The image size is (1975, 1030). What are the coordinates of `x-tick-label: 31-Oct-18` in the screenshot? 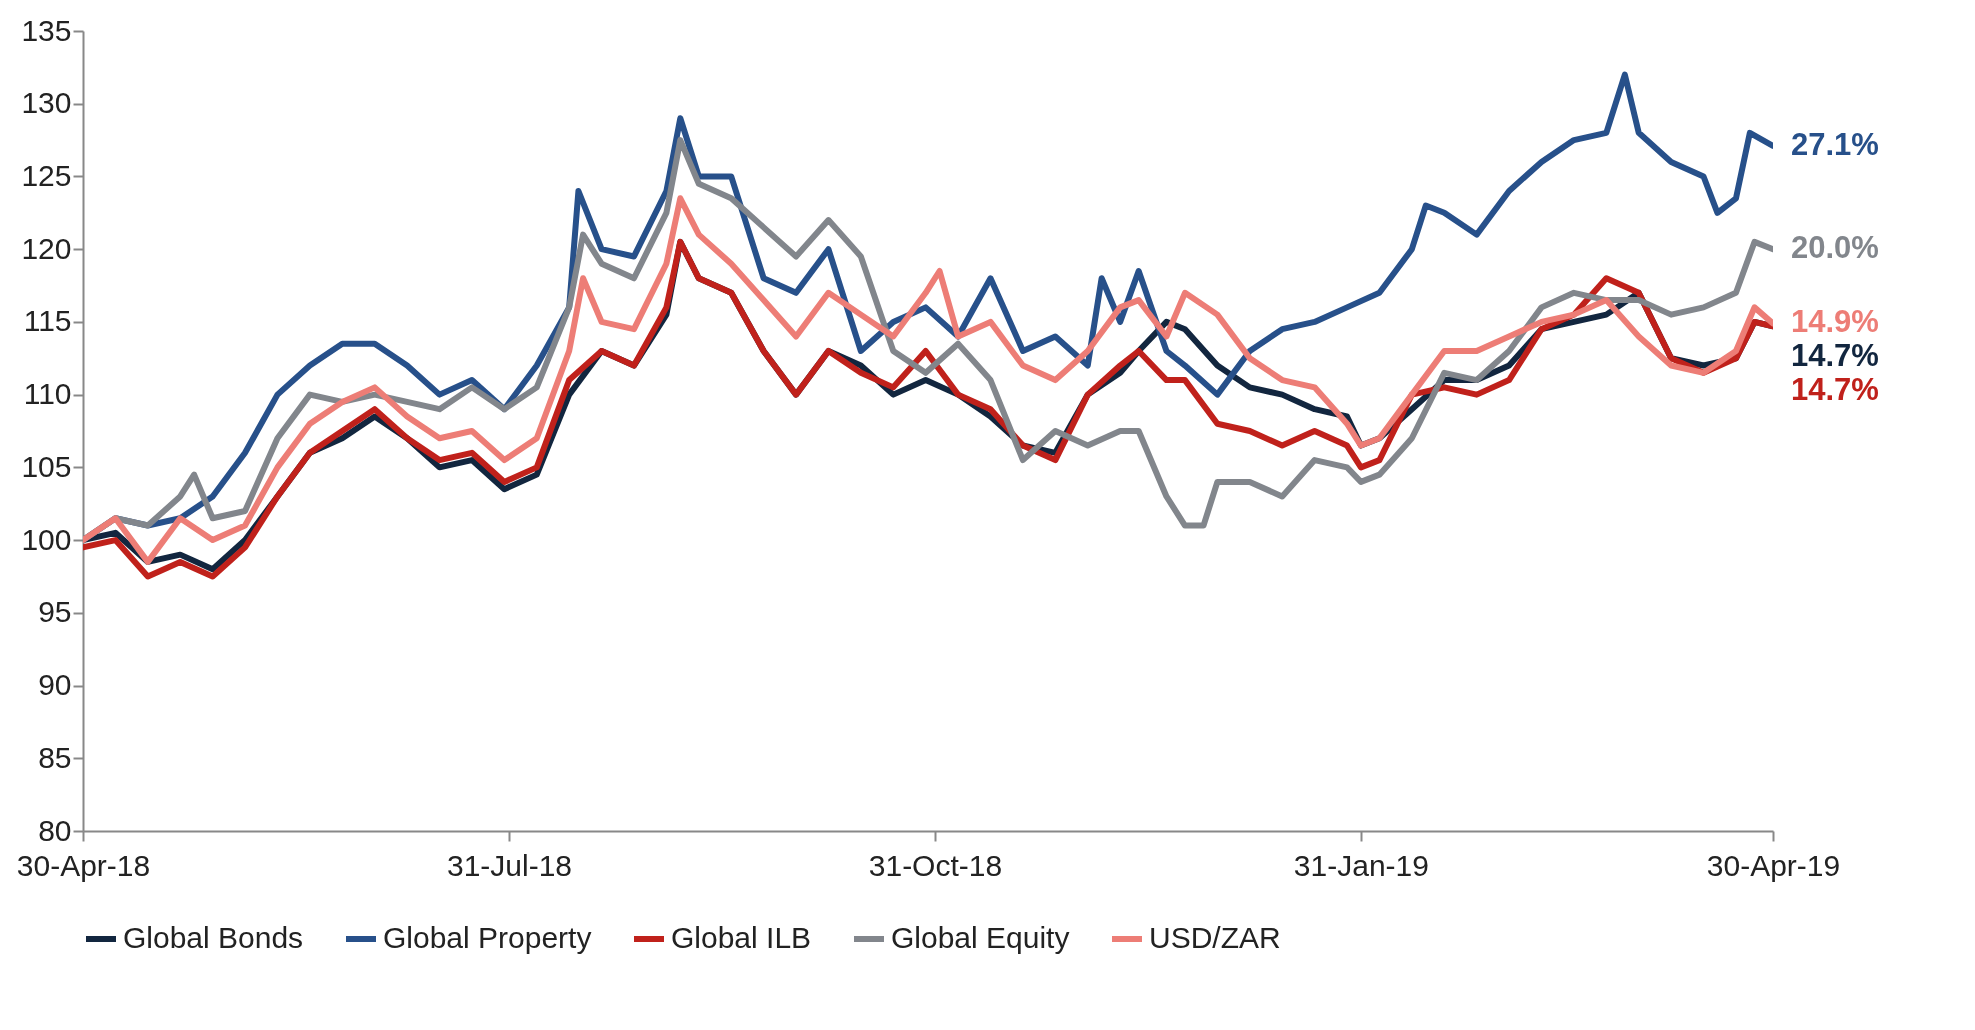 It's located at (935, 865).